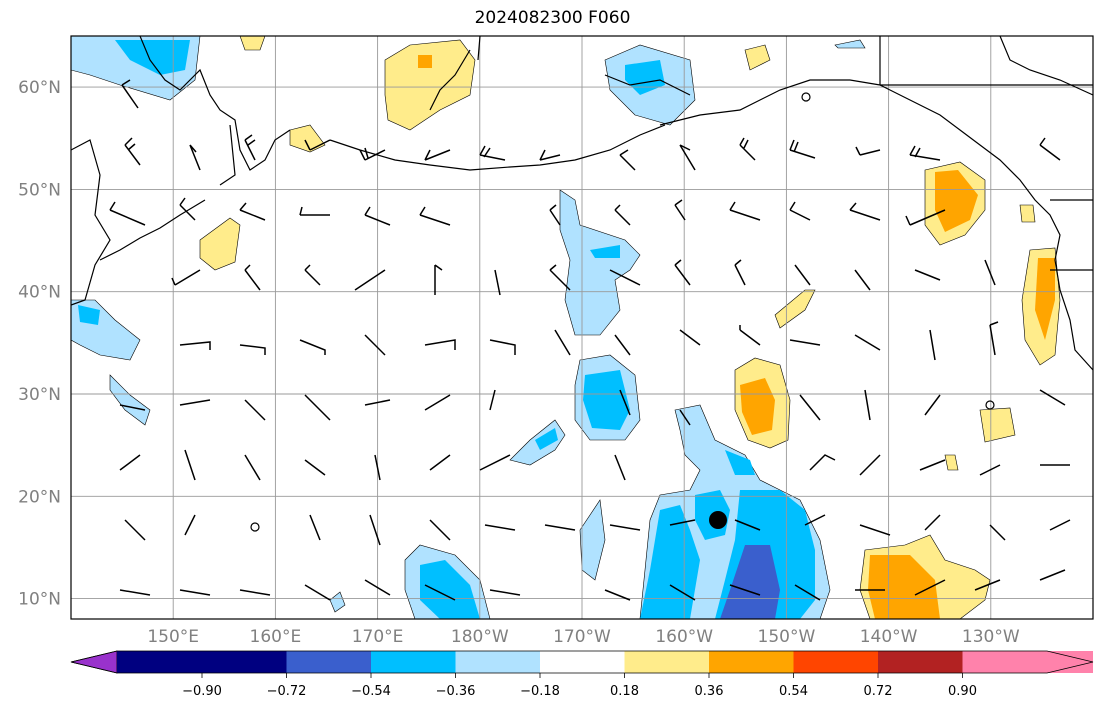 The width and height of the screenshot is (1105, 712). I want to click on lon-label: 130°W, so click(991, 637).